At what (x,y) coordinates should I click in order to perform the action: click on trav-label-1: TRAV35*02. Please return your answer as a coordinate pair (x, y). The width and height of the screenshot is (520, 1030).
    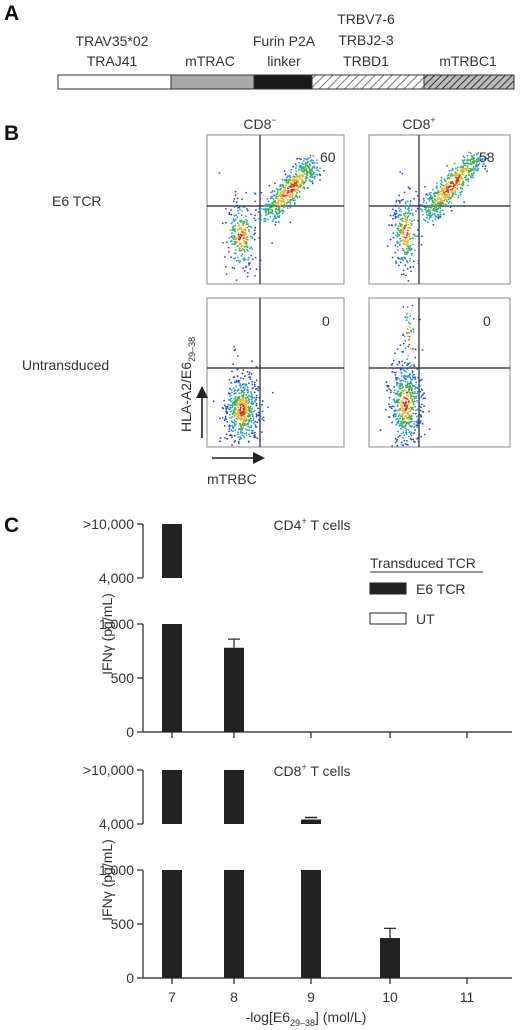
    Looking at the image, I should click on (112, 41).